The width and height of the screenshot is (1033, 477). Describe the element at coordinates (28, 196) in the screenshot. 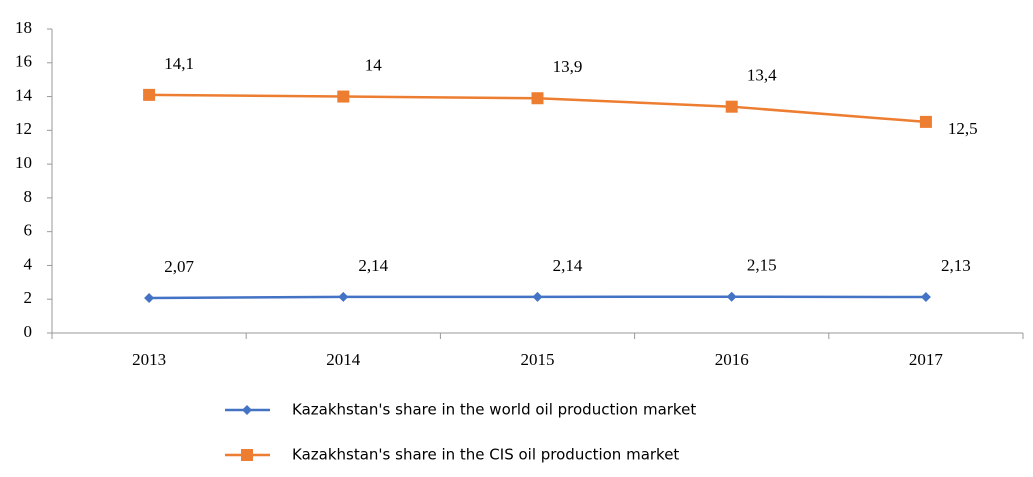

I see `y-tick-label: 8` at that location.